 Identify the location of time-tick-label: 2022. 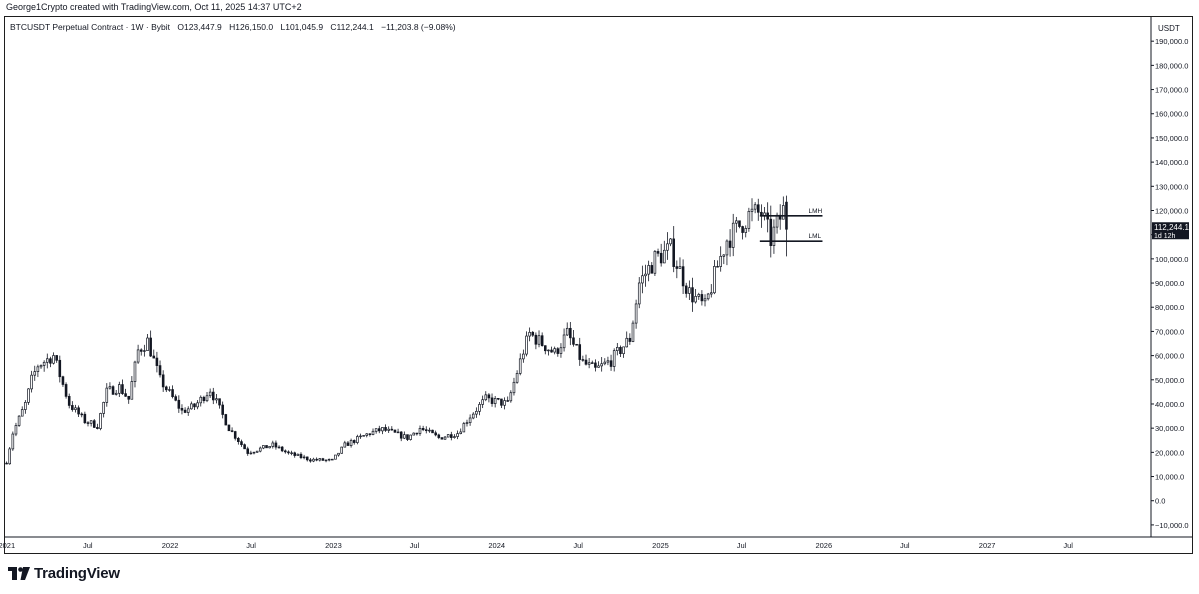
(170, 545).